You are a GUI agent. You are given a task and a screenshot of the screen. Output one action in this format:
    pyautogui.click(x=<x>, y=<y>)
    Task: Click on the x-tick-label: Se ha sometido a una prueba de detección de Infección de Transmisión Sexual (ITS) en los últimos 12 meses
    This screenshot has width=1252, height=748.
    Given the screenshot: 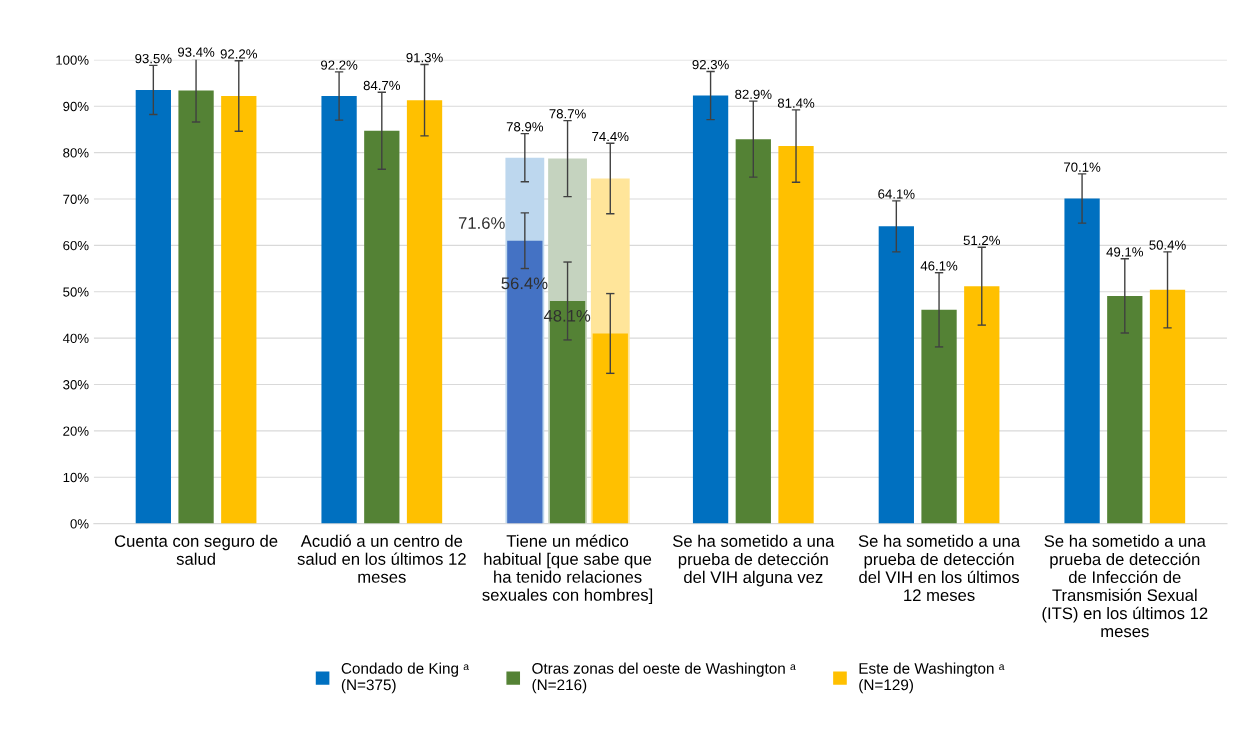 What is the action you would take?
    pyautogui.click(x=1125, y=586)
    